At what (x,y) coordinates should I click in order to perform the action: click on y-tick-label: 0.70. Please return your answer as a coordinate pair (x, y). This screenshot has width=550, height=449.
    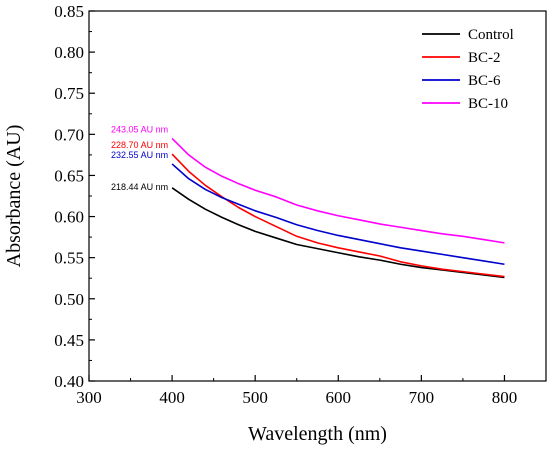
    Looking at the image, I should click on (69, 134).